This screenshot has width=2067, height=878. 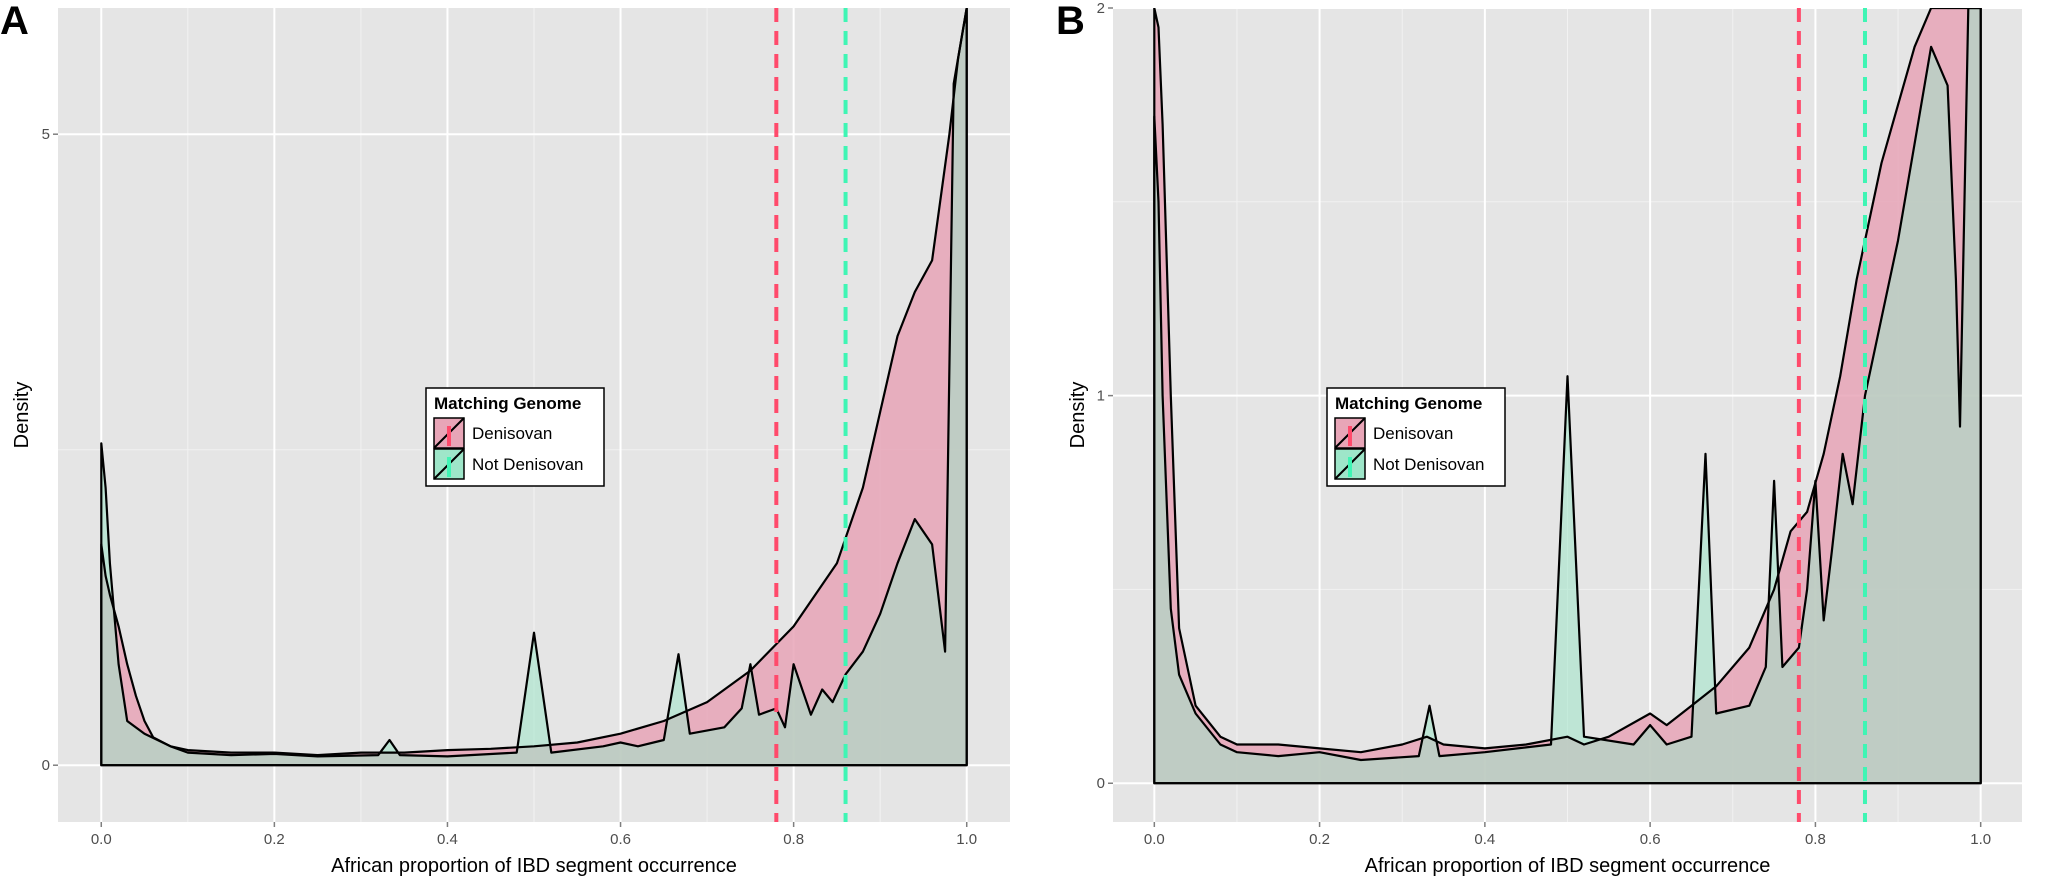 I want to click on panel-label: B, so click(x=1070, y=21).